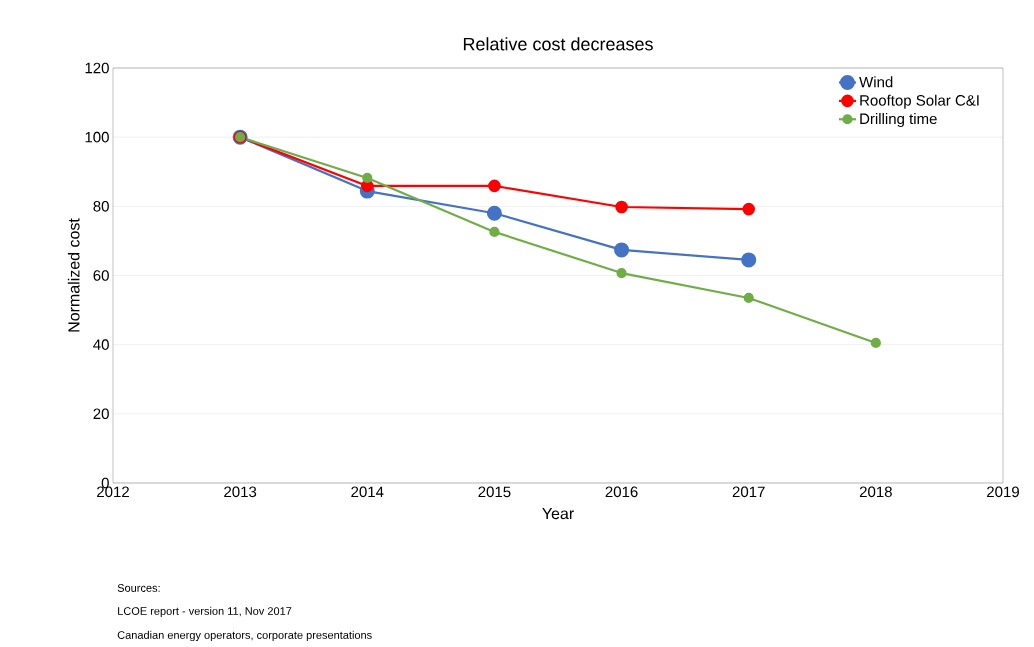 The image size is (1034, 647). What do you see at coordinates (558, 514) in the screenshot?
I see `x-axis-title: Year` at bounding box center [558, 514].